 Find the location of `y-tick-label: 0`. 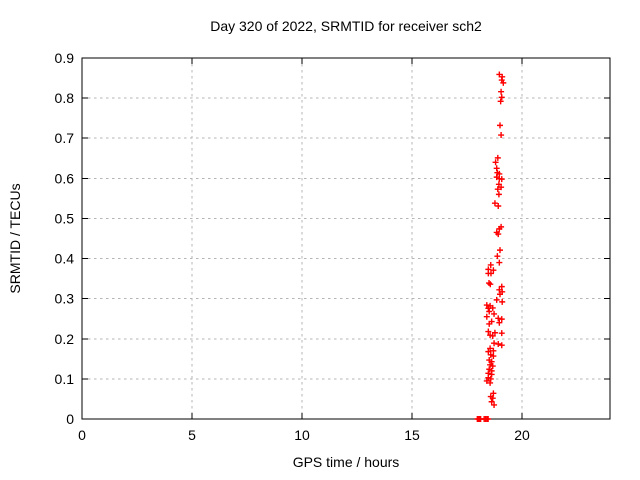

y-tick-label: 0 is located at coordinates (70, 419).